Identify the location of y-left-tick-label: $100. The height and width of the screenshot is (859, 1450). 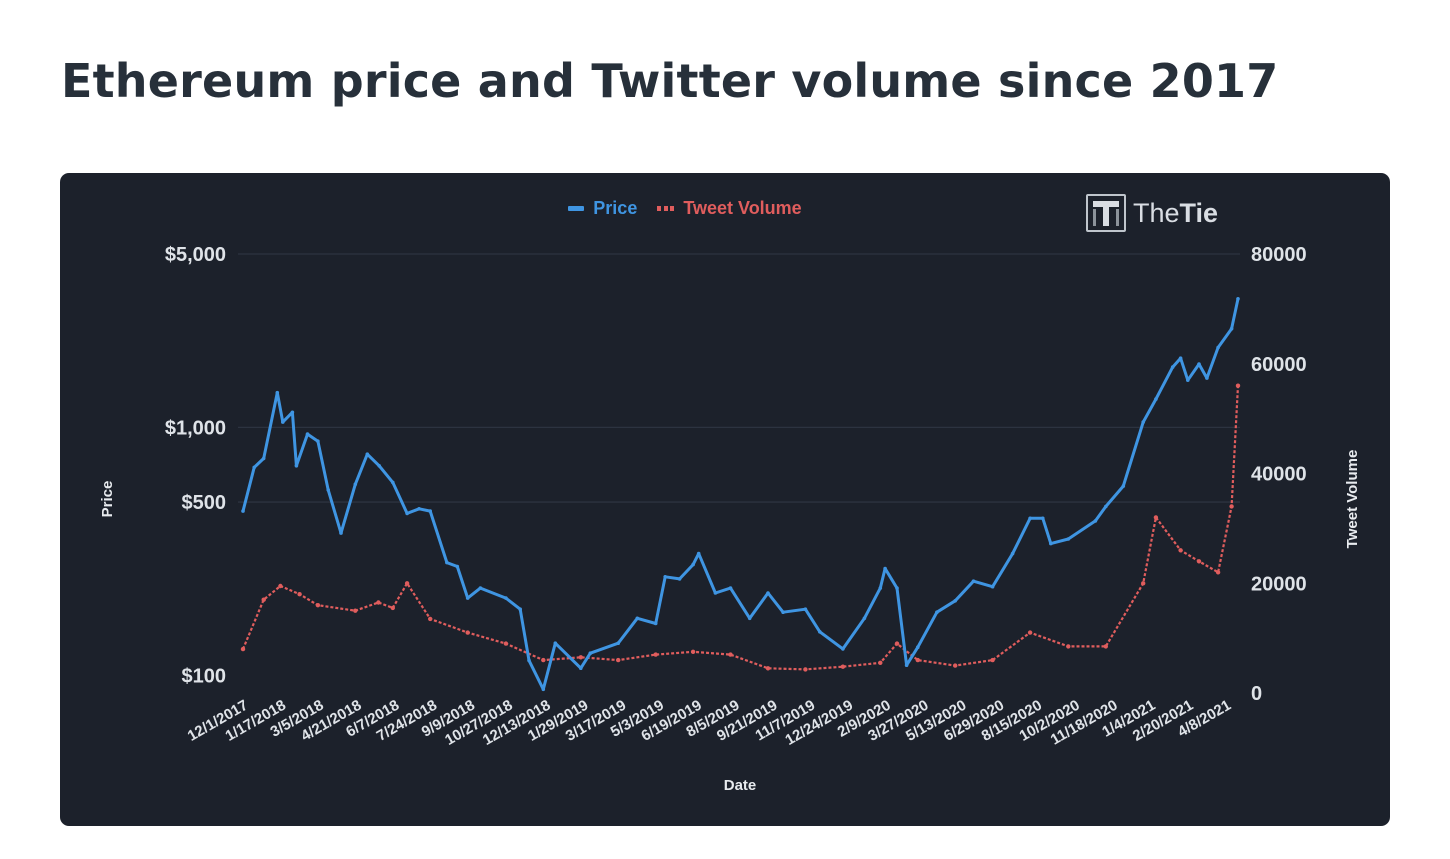
(204, 676).